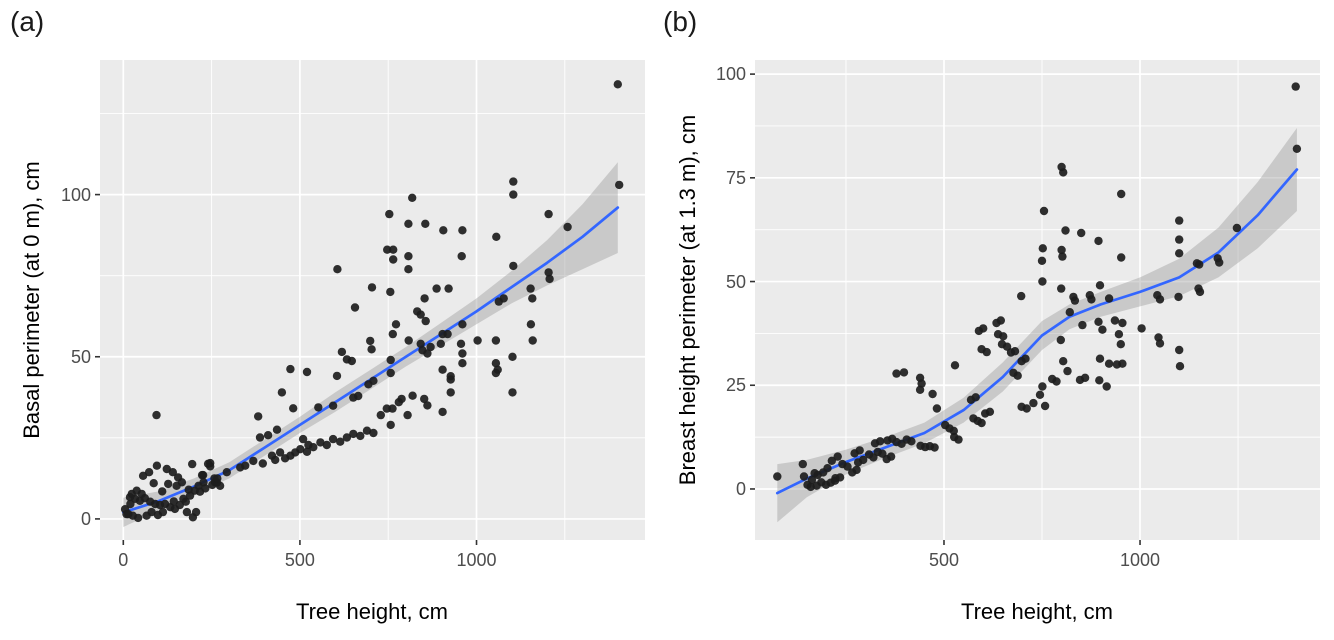 This screenshot has width=1334, height=640. I want to click on panel-b-y-tick-label: 25, so click(735, 385).